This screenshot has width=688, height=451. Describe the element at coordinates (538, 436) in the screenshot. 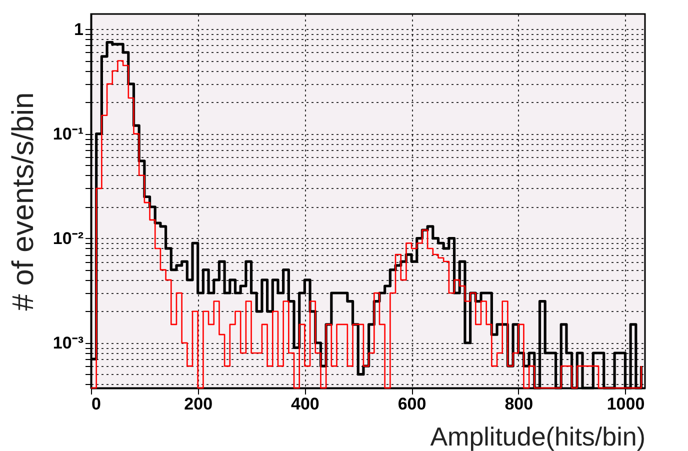

I see `x-axis-title: Amplitude(hits/bin)` at that location.